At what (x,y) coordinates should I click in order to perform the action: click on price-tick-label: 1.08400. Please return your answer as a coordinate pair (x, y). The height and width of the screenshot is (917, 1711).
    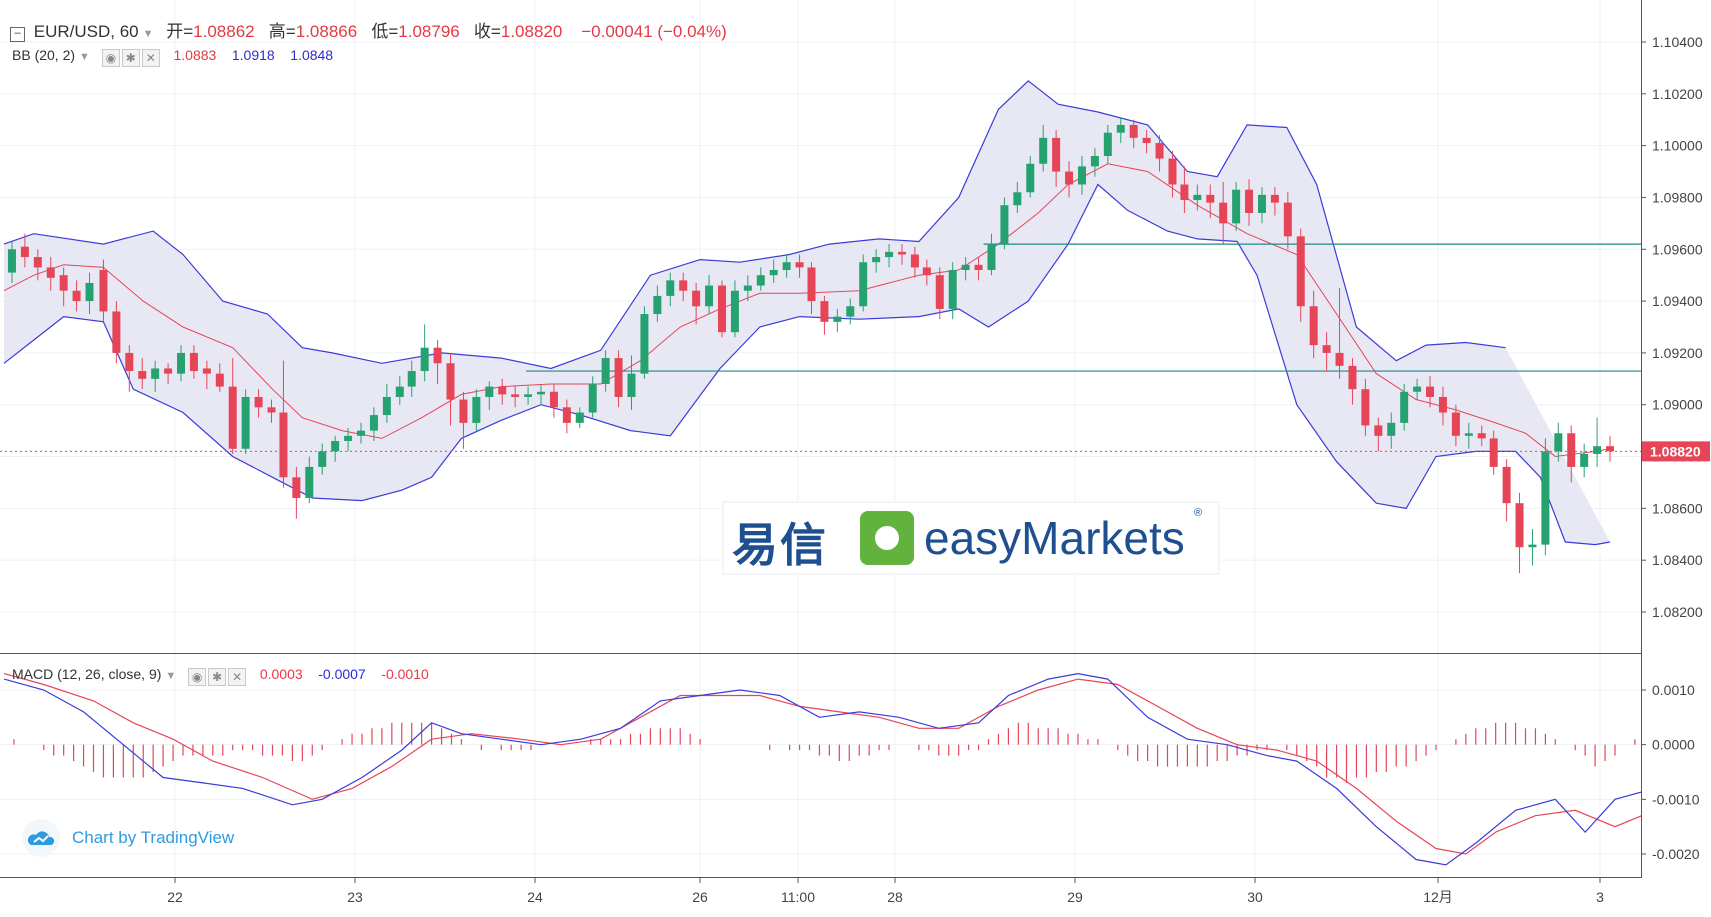
    Looking at the image, I should click on (1677, 560).